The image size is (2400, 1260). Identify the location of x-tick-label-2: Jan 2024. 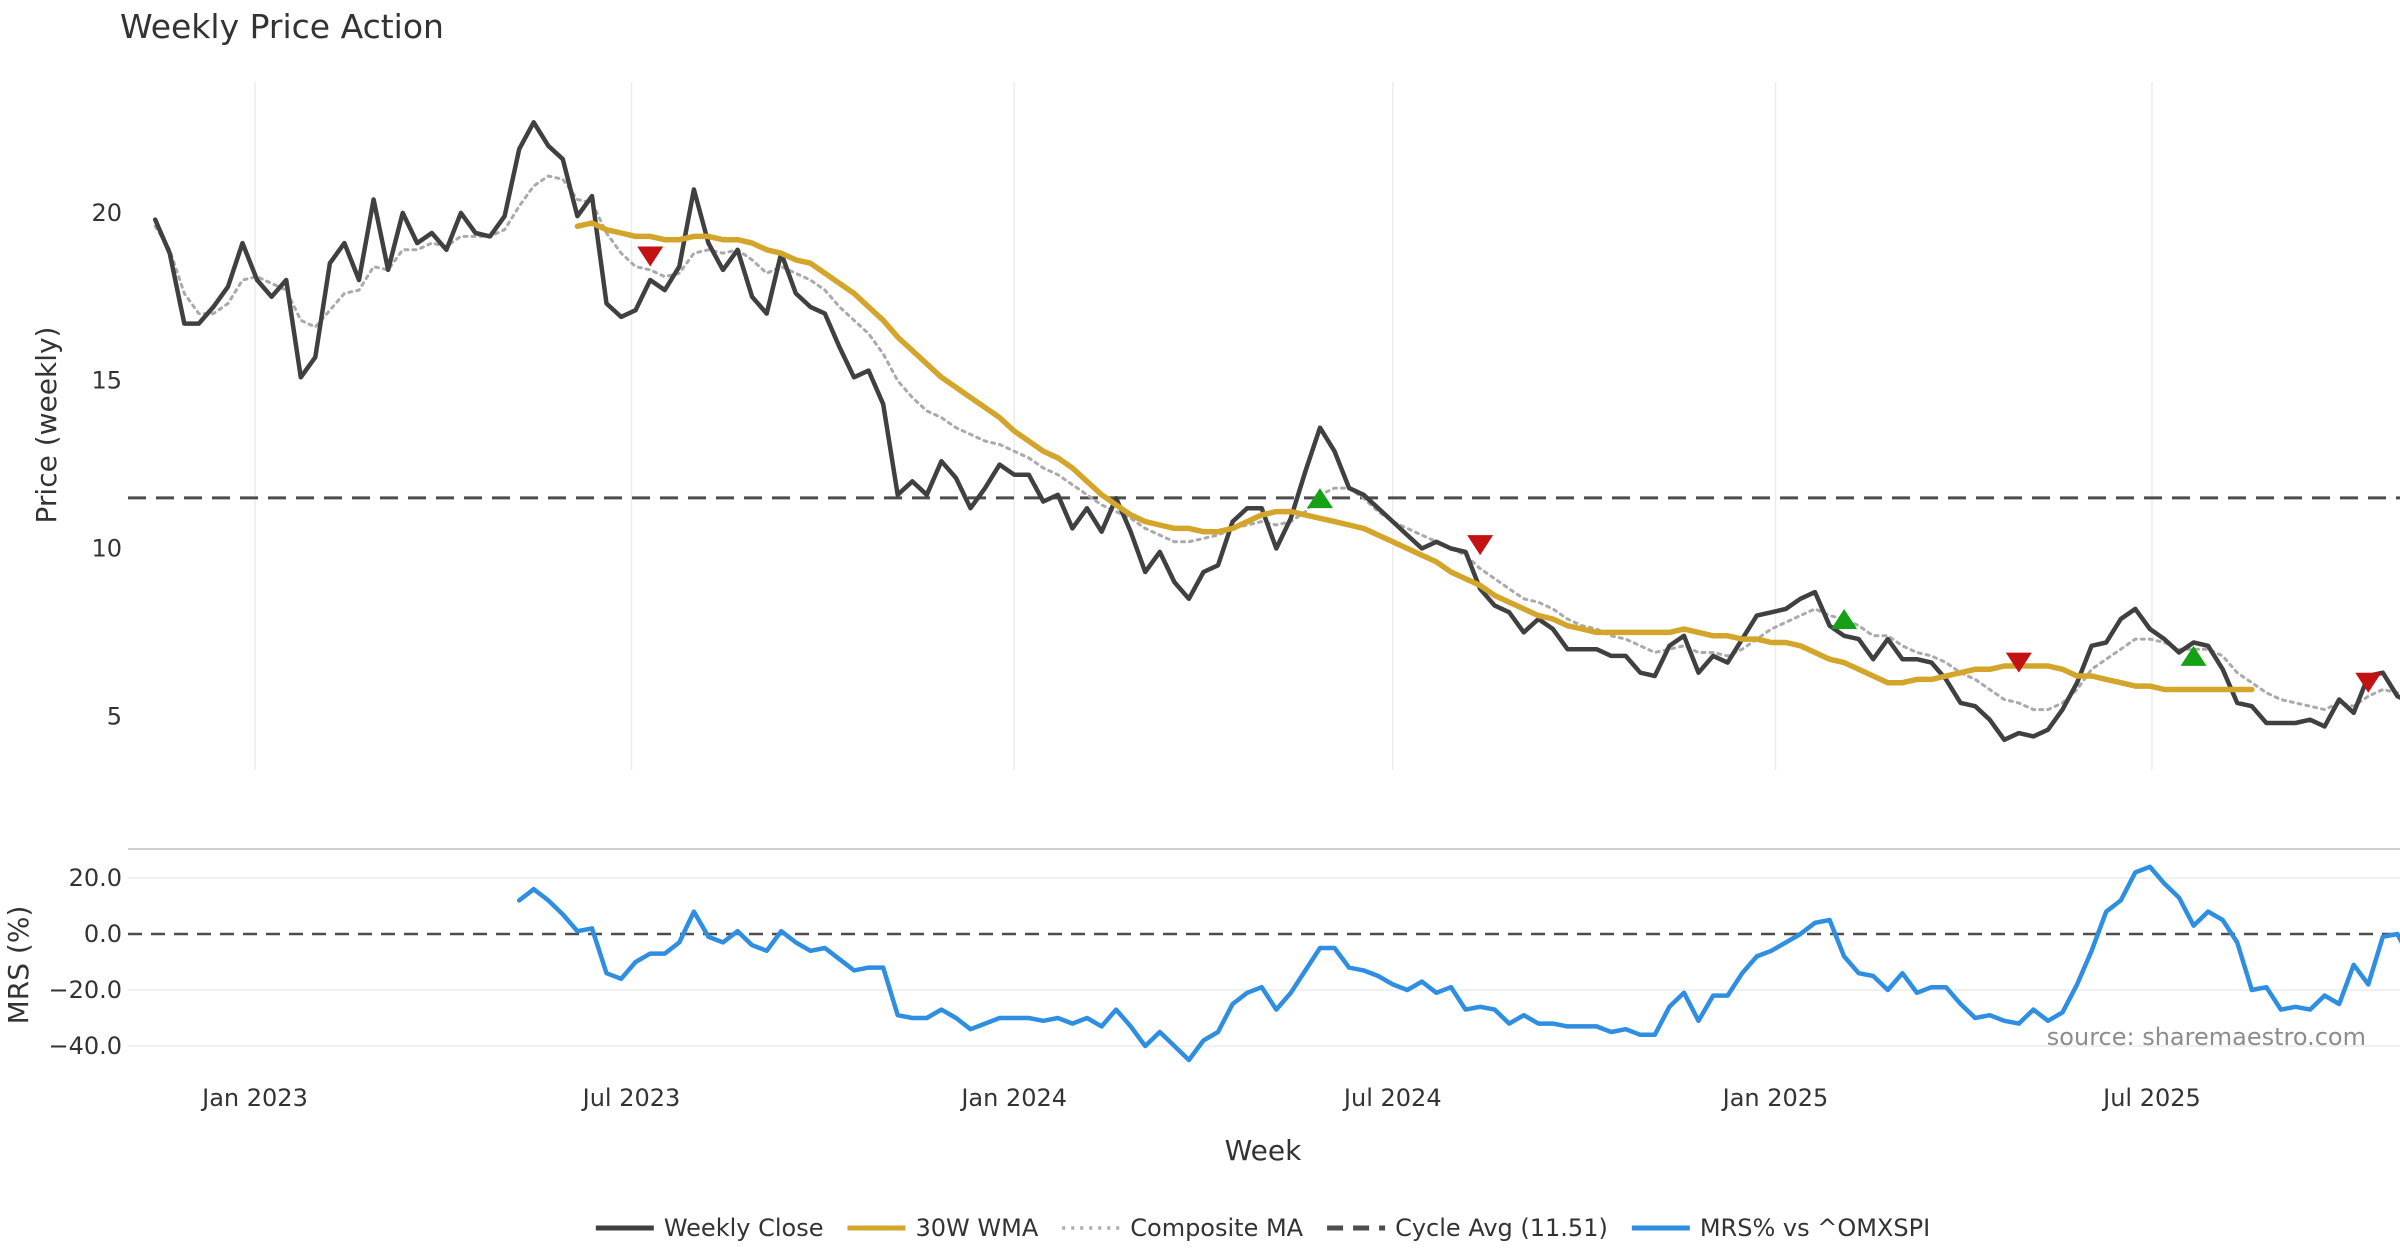
(1013, 1098).